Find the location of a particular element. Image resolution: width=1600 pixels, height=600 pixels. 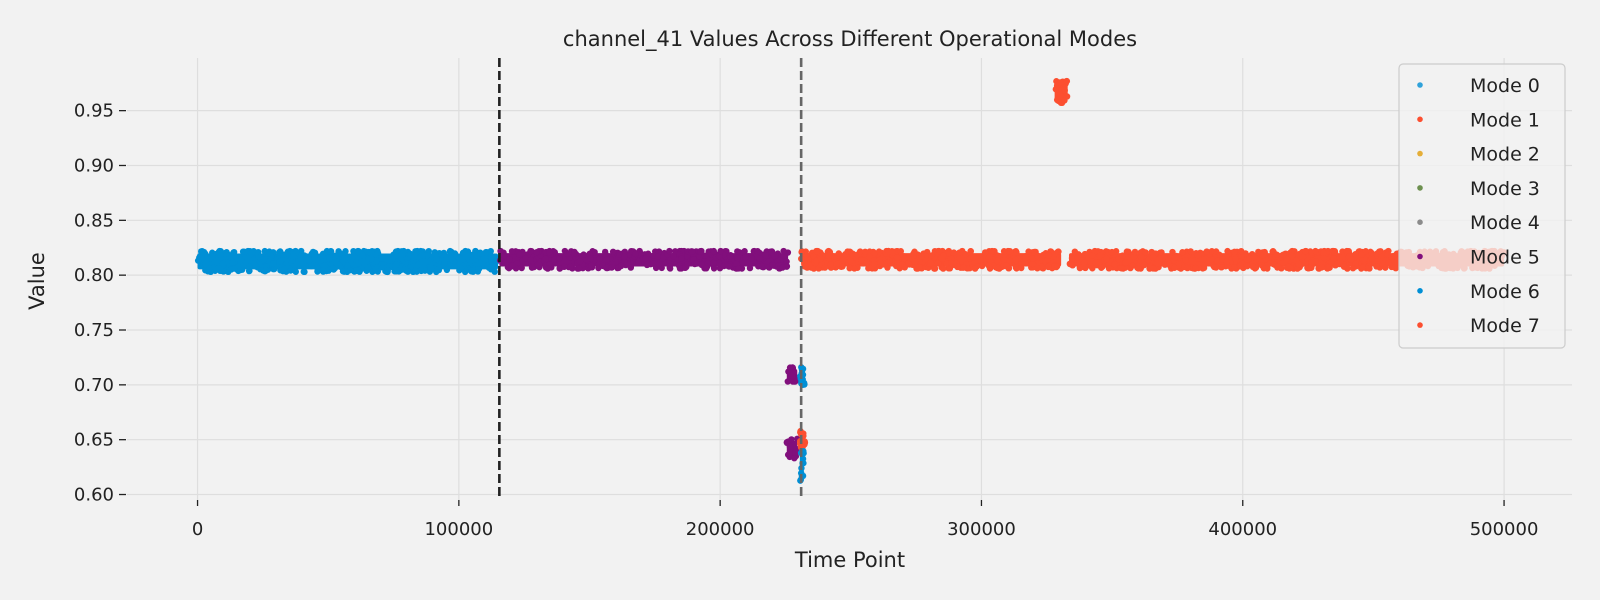

y-tick-label: 0.95 is located at coordinates (94, 111).